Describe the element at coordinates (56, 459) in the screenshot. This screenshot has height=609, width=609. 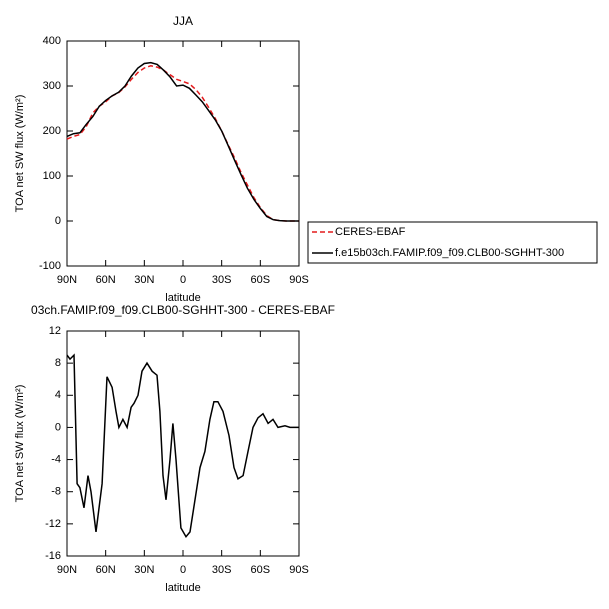
I see `y-tick-label: -4` at that location.